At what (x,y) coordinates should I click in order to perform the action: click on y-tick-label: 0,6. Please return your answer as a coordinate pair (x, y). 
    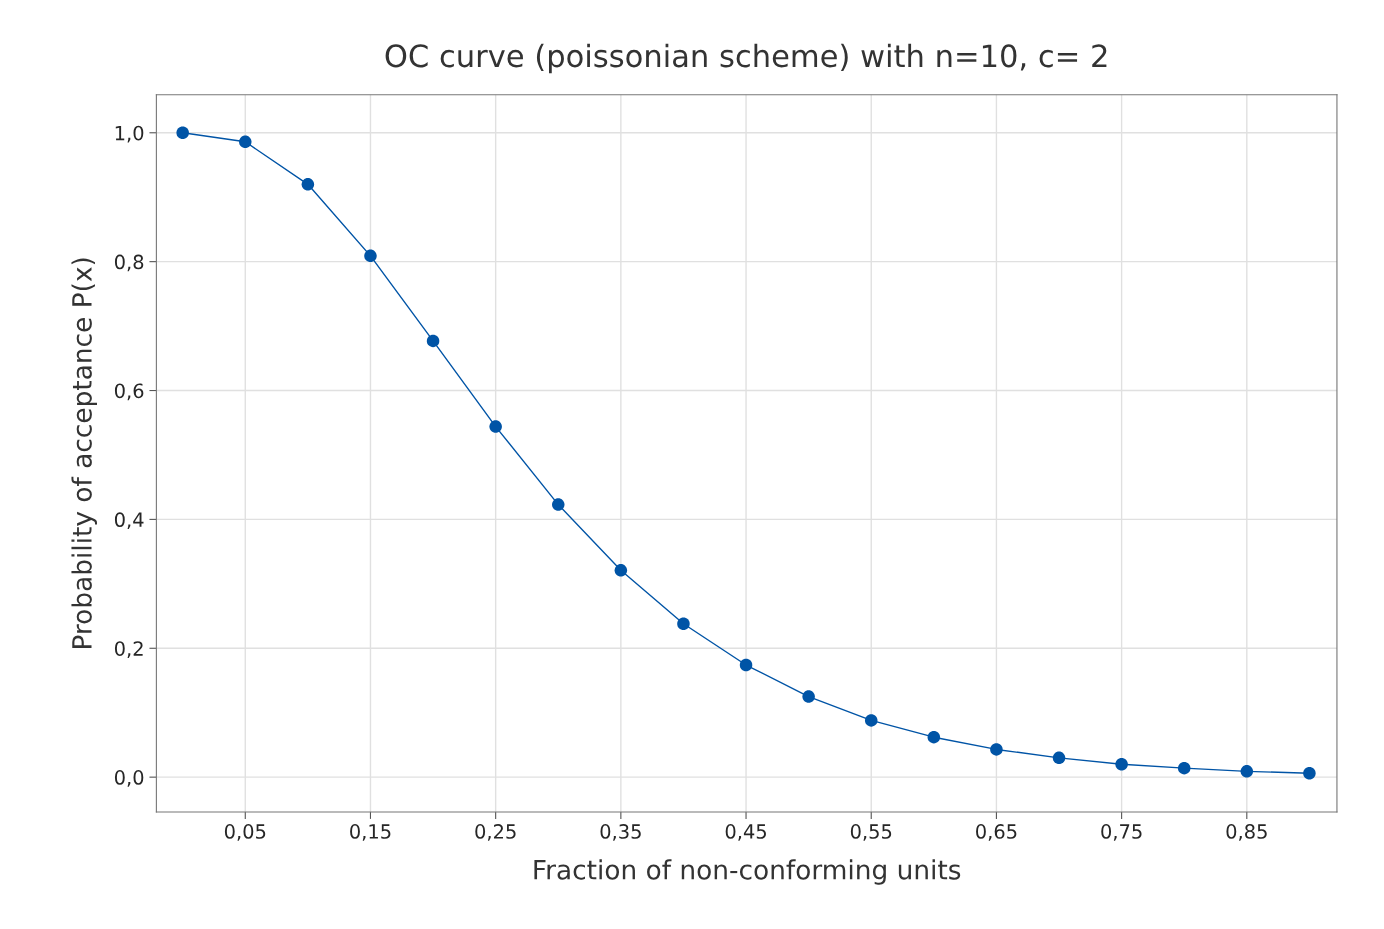
    Looking at the image, I should click on (129, 392).